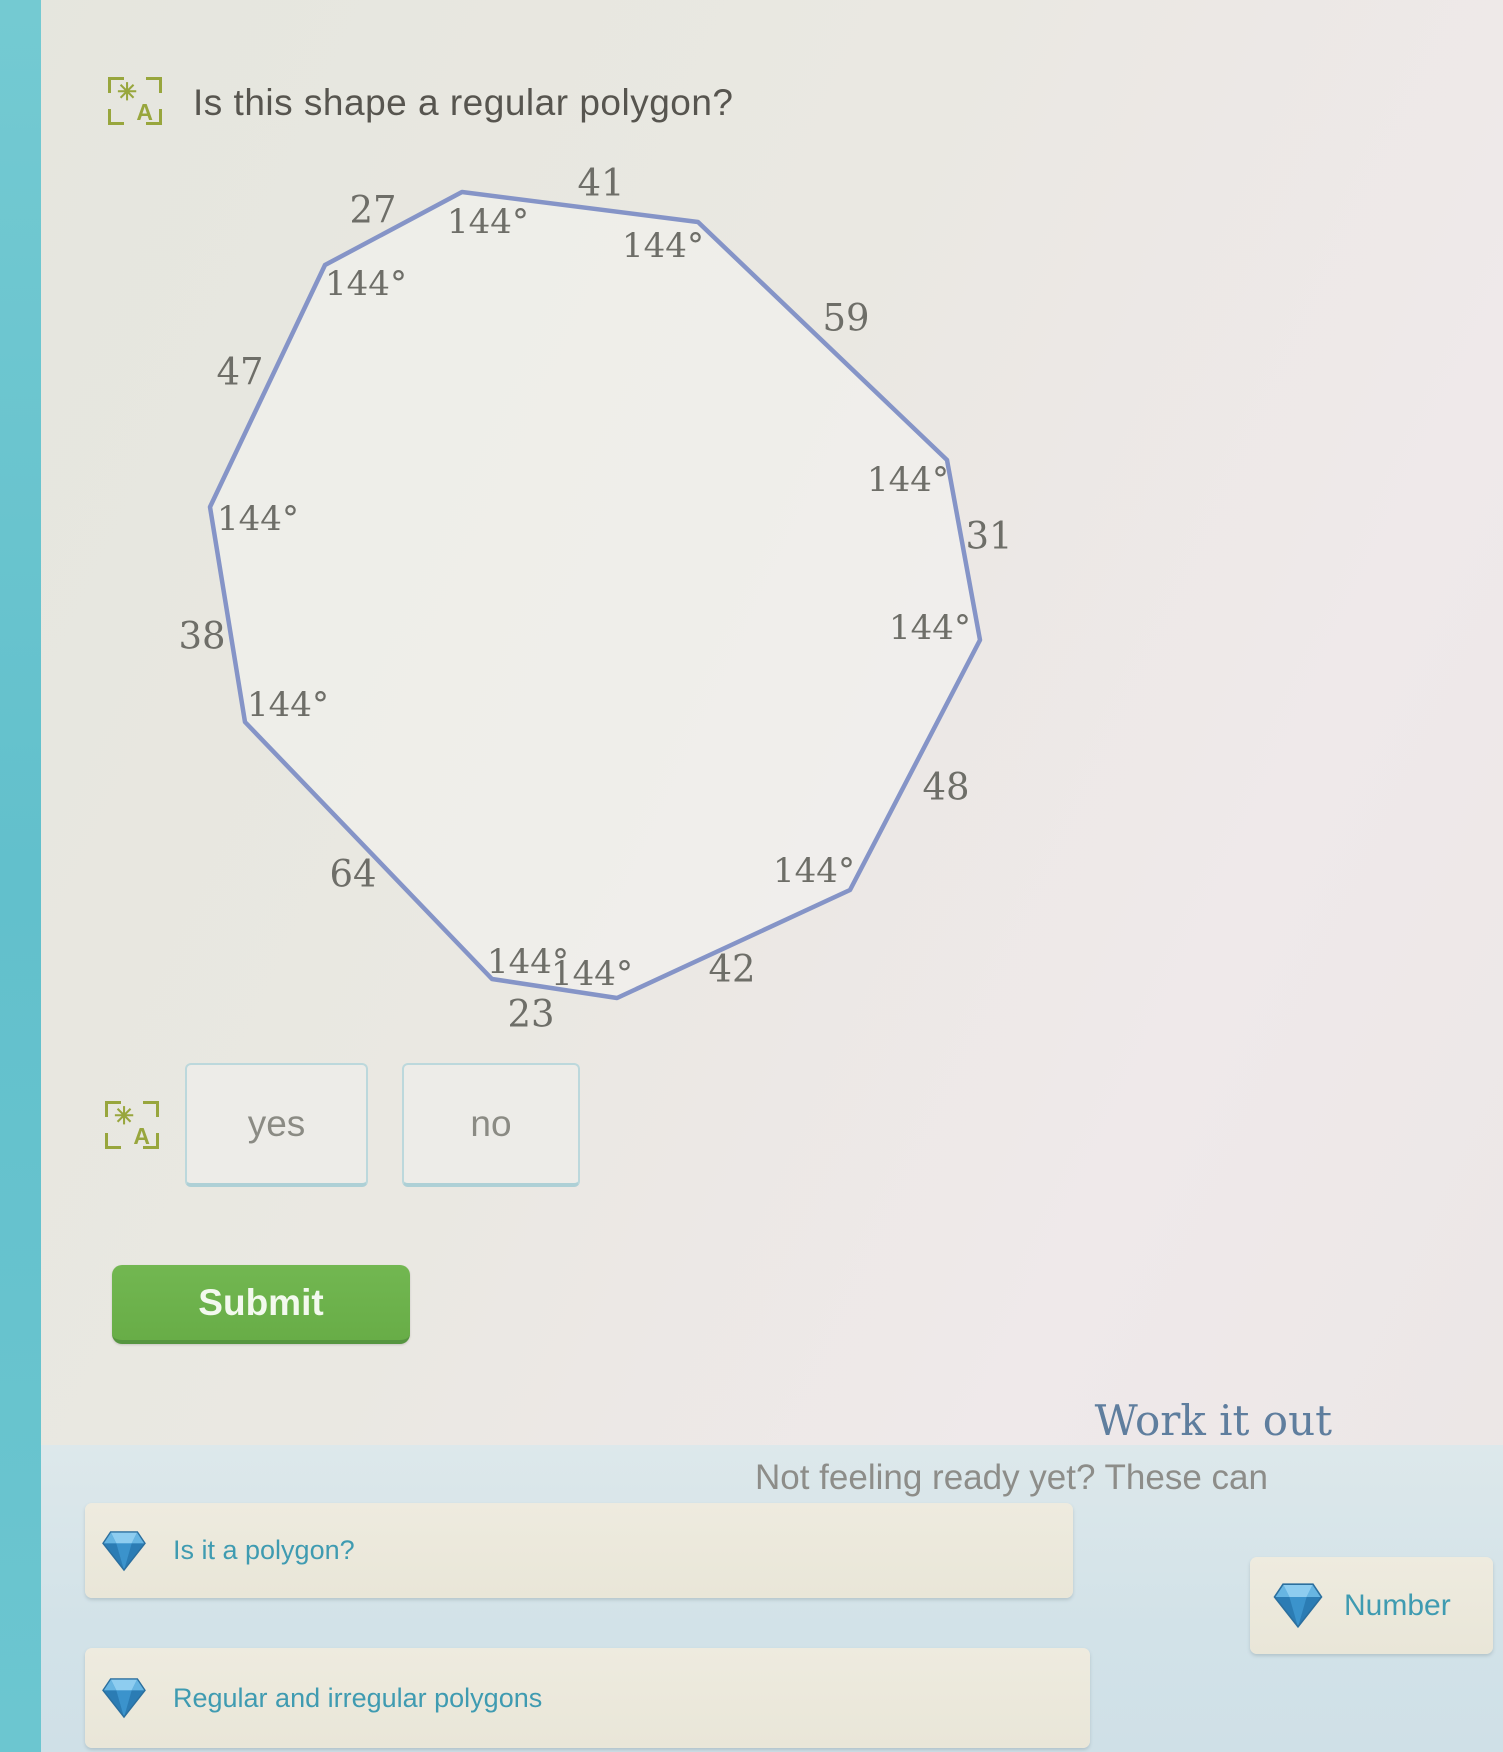  Describe the element at coordinates (463, 102) in the screenshot. I see `question-text: Is this shape a regular polygon?` at that location.